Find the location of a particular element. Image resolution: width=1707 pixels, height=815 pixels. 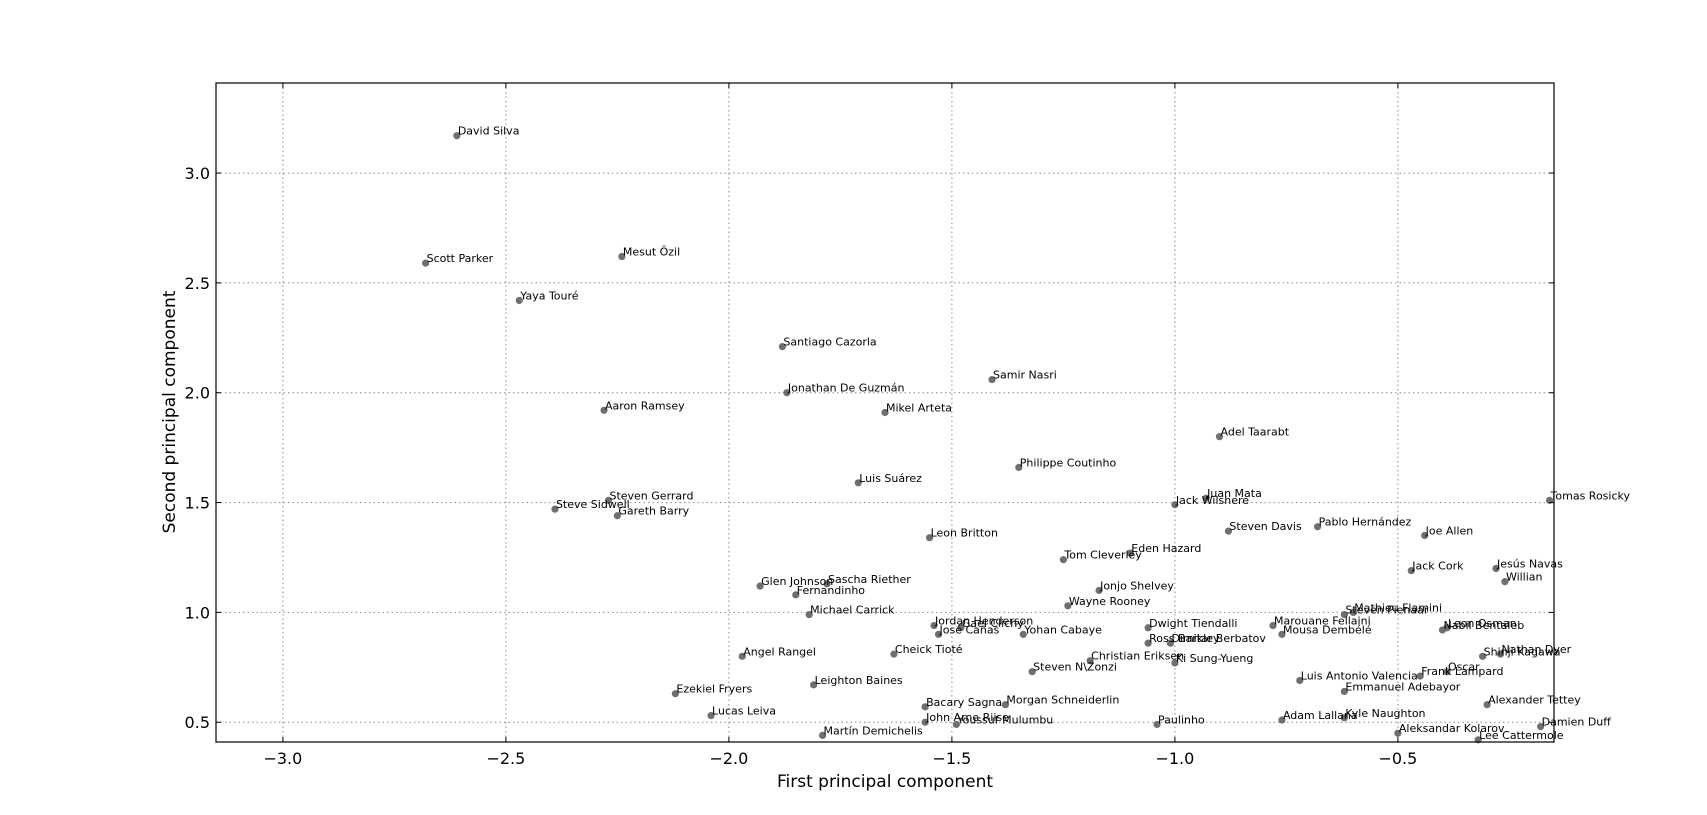

point-label: Joe Allen is located at coordinates (1449, 531).